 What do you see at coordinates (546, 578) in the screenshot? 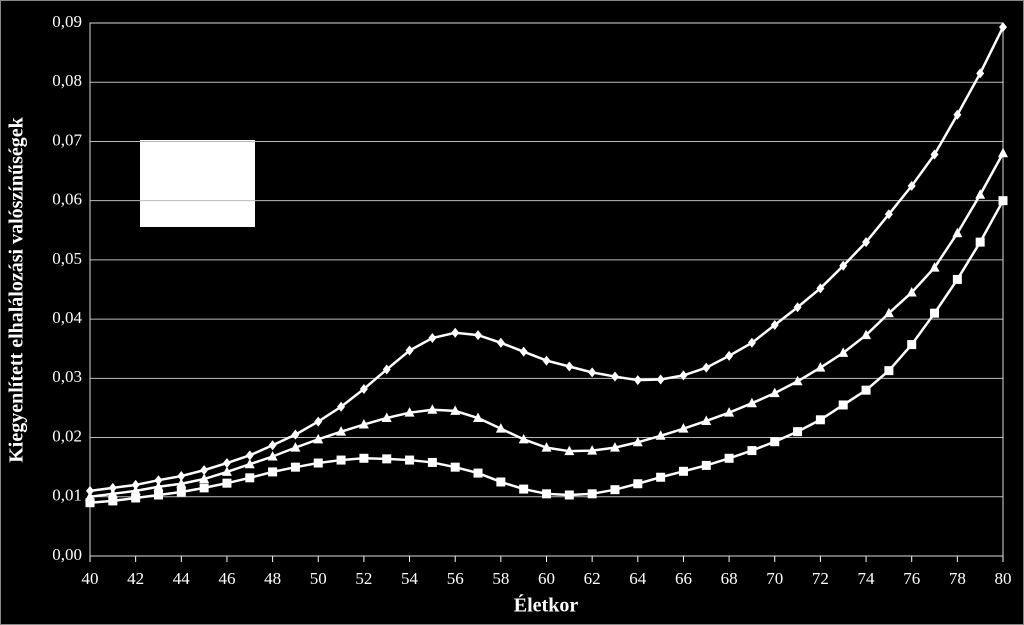
I see `x-tick-label: 60` at bounding box center [546, 578].